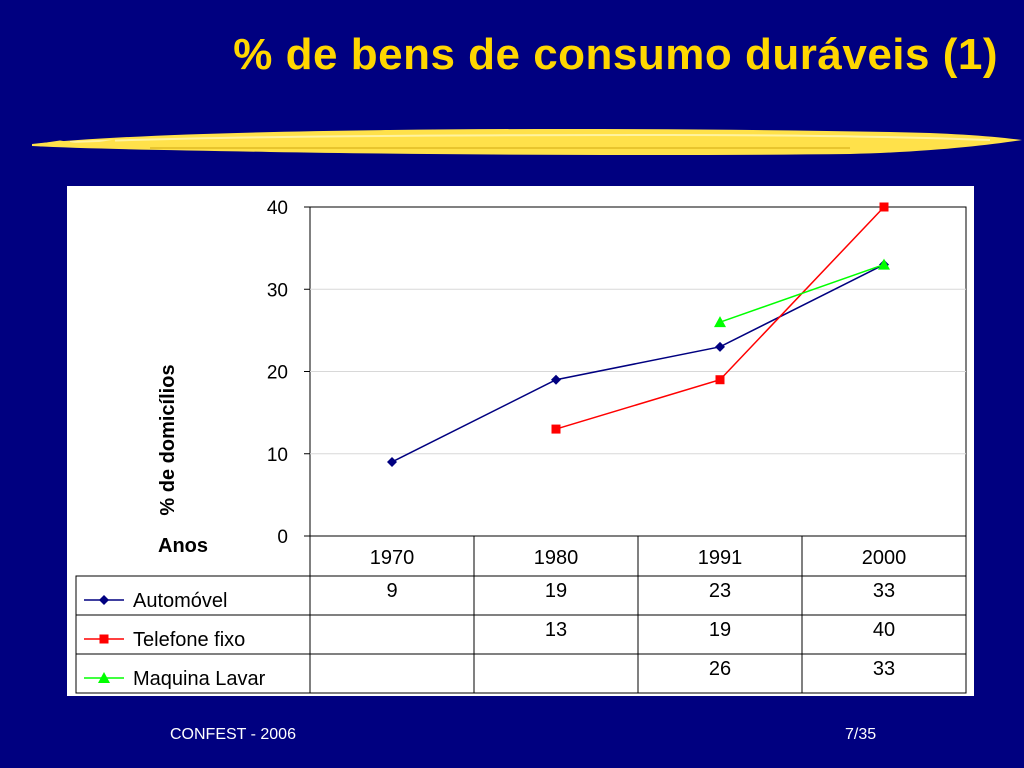 Image resolution: width=1024 pixels, height=768 pixels. I want to click on table-value: 23, so click(720, 591).